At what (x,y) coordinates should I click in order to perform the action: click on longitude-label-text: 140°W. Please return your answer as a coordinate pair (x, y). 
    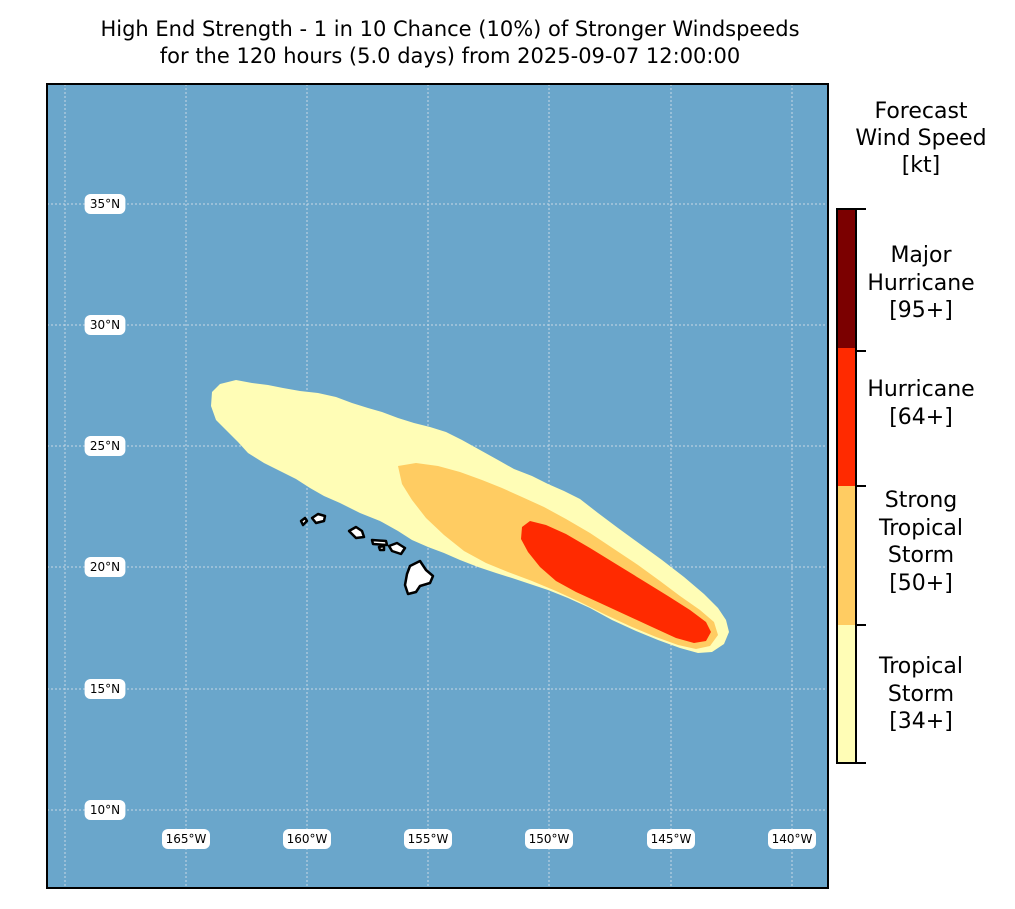
    Looking at the image, I should click on (792, 839).